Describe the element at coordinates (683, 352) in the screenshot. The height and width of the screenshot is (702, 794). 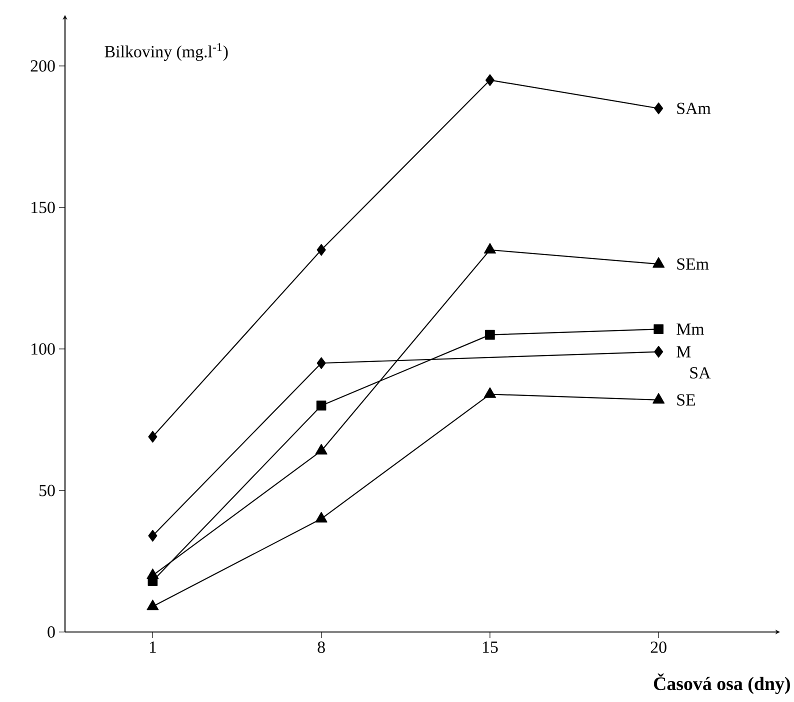
I see `series-label: M` at that location.